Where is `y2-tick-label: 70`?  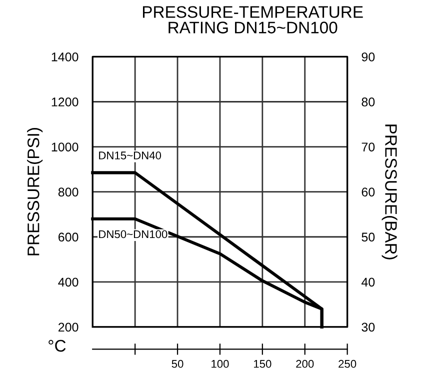
y2-tick-label: 70 is located at coordinates (368, 147).